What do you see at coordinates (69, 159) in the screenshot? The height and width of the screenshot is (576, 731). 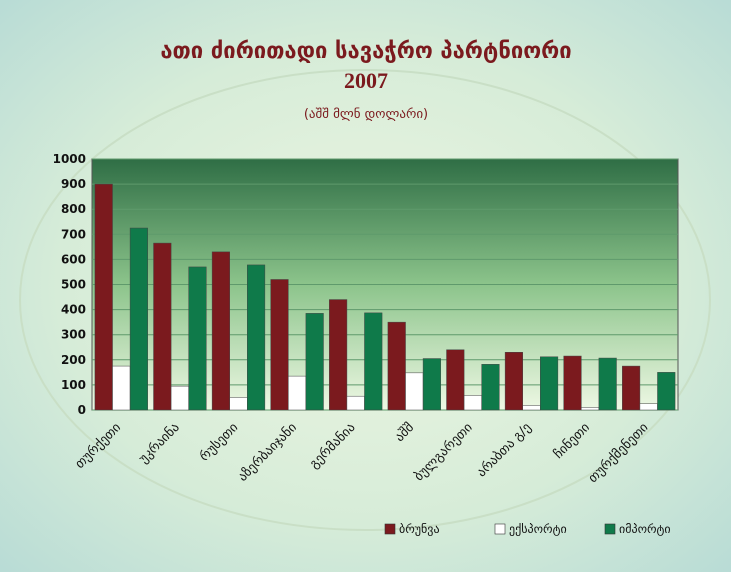 I see `y-tick-label: 1000` at bounding box center [69, 159].